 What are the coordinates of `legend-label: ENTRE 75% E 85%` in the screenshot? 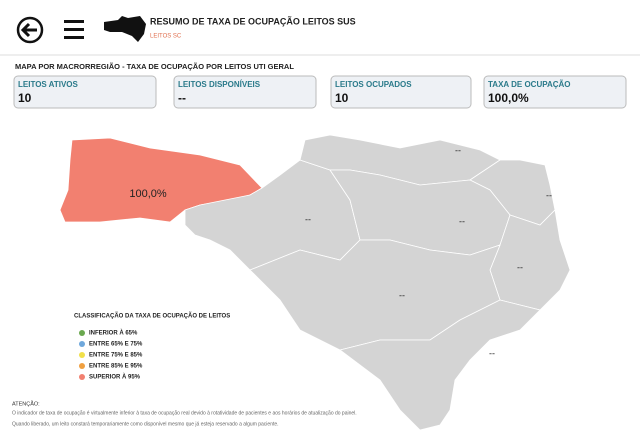 It's located at (116, 356).